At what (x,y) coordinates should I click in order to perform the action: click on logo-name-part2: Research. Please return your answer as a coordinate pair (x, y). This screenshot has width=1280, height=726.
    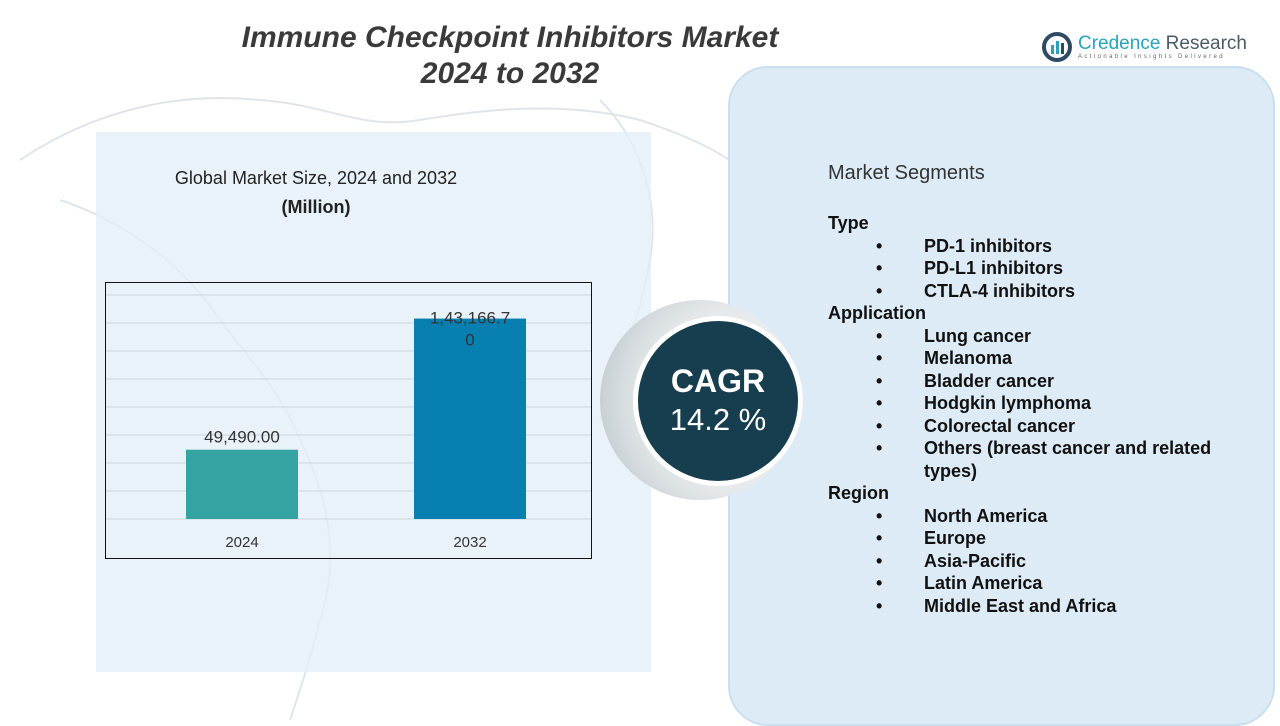
    Looking at the image, I should click on (1203, 43).